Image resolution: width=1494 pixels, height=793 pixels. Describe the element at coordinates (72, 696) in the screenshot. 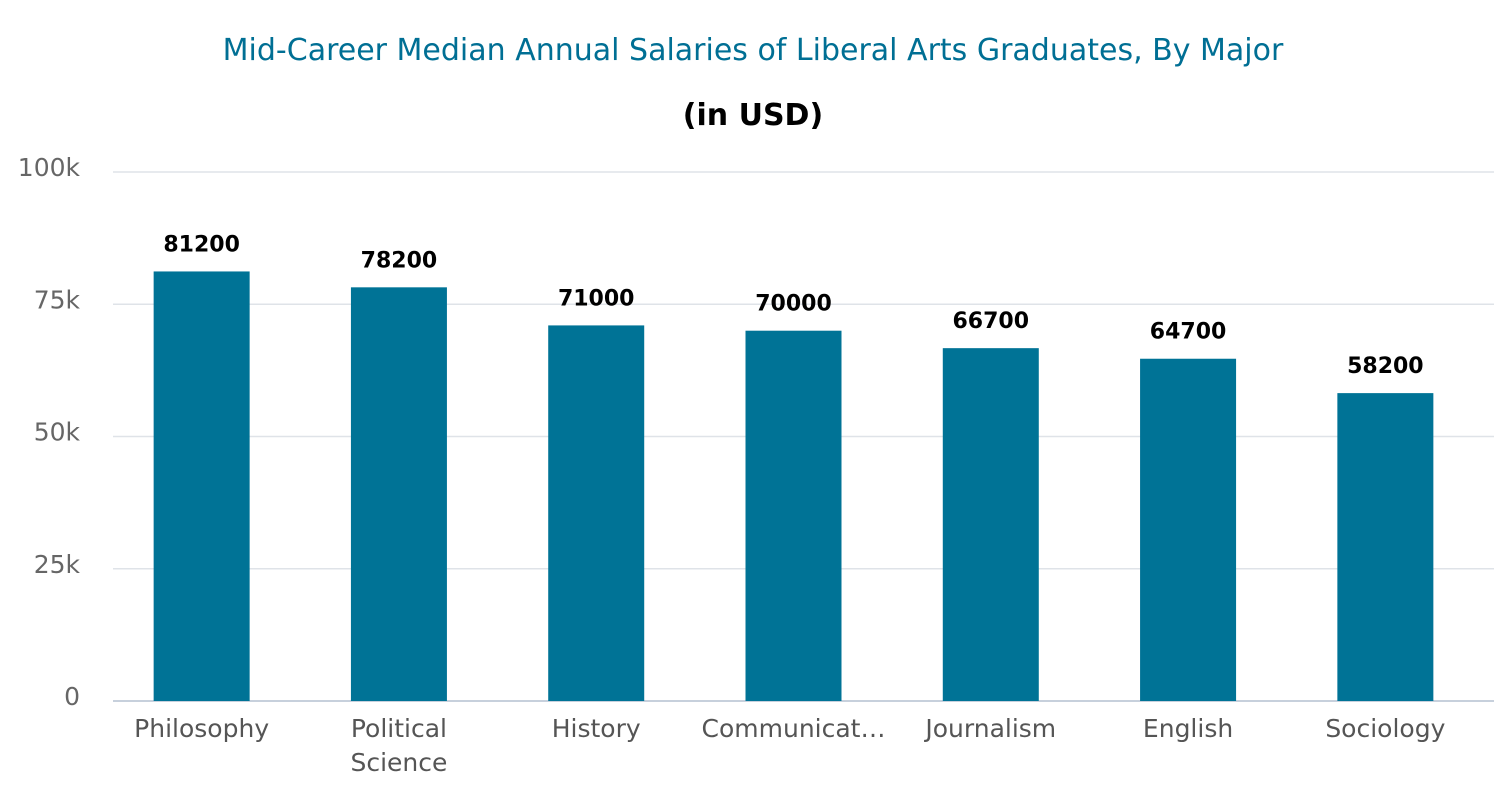

I see `y-tick-label: 0` at that location.